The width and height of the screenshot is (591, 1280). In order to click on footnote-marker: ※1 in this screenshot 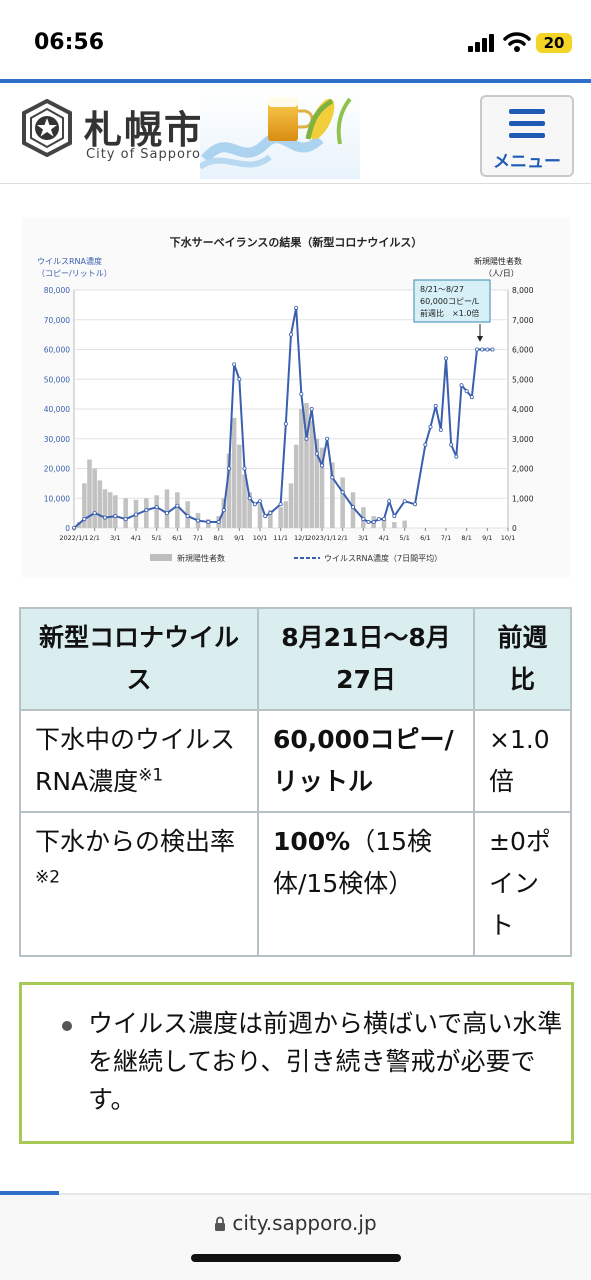, I will do `click(151, 775)`.